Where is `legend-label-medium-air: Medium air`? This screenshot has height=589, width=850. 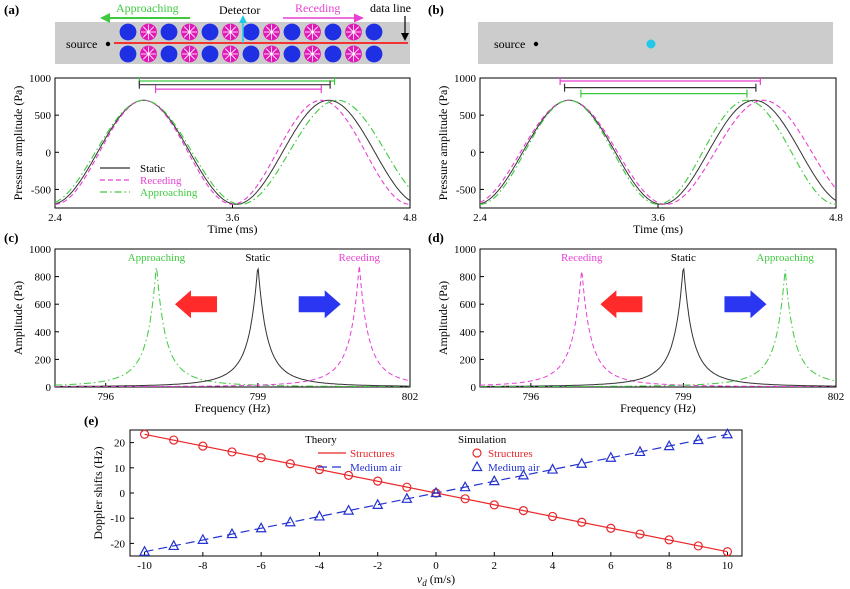 legend-label-medium-air: Medium air is located at coordinates (376, 468).